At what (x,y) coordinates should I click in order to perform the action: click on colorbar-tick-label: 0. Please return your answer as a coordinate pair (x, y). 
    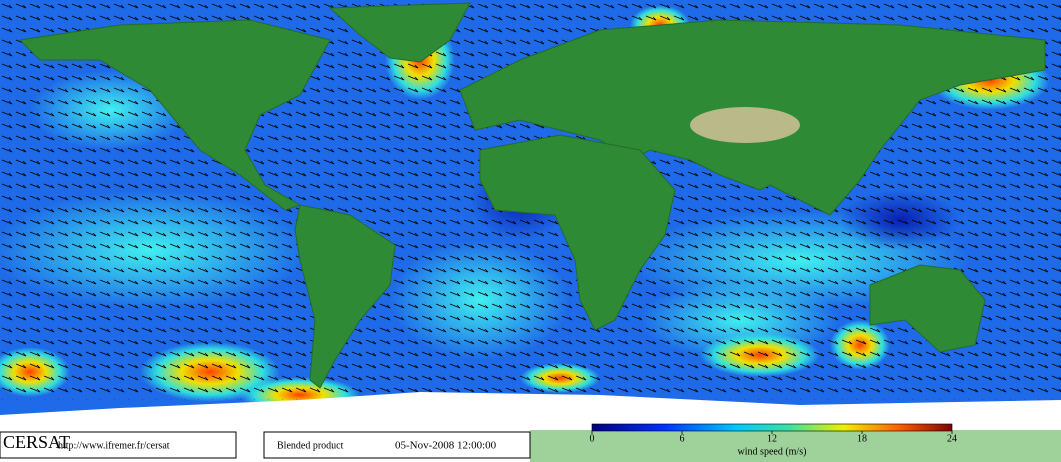
    Looking at the image, I should click on (592, 438).